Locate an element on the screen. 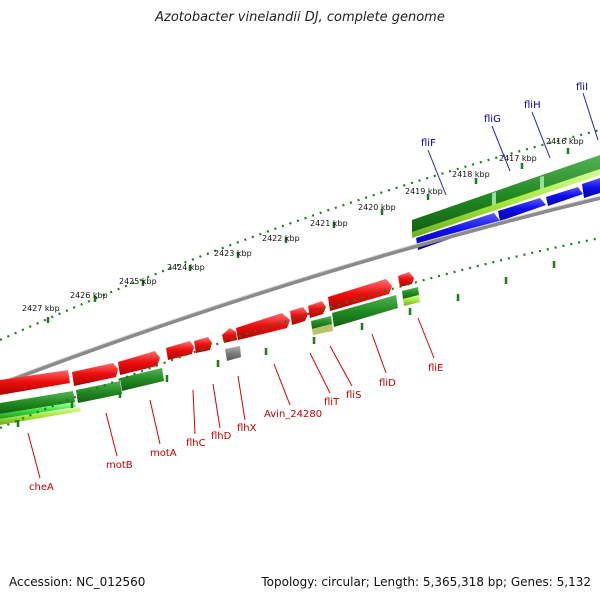 The width and height of the screenshot is (600, 600). kbp-label: 2420 kbp is located at coordinates (377, 207).